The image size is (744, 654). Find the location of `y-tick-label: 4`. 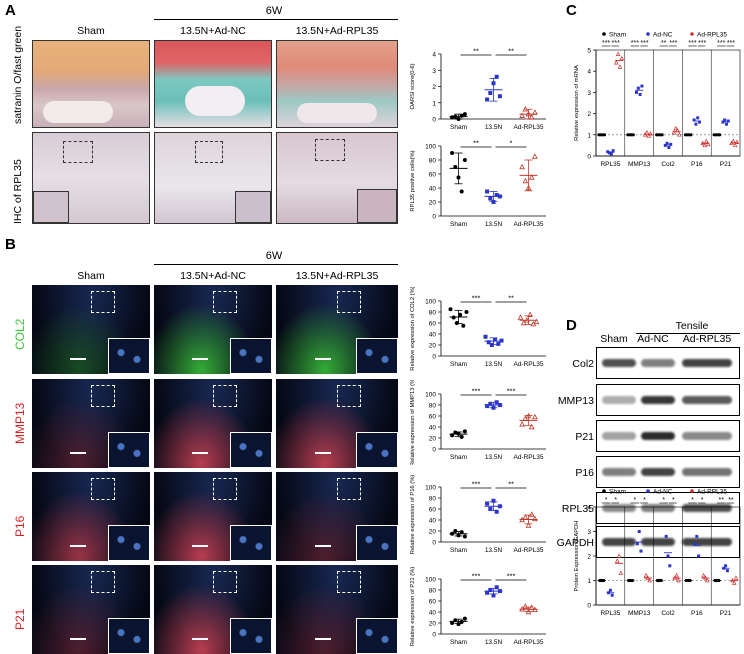

y-tick-label: 4 is located at coordinates (434, 55).